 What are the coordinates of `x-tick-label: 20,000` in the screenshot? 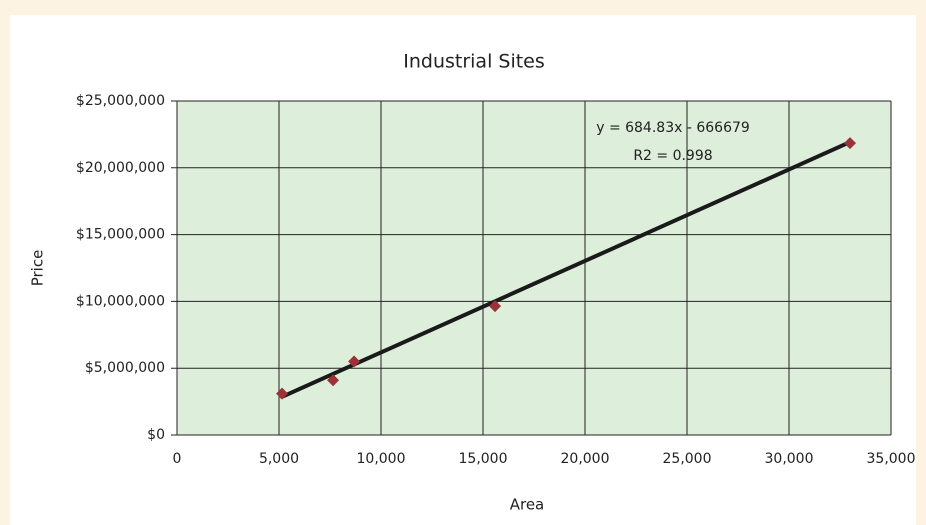 It's located at (585, 459).